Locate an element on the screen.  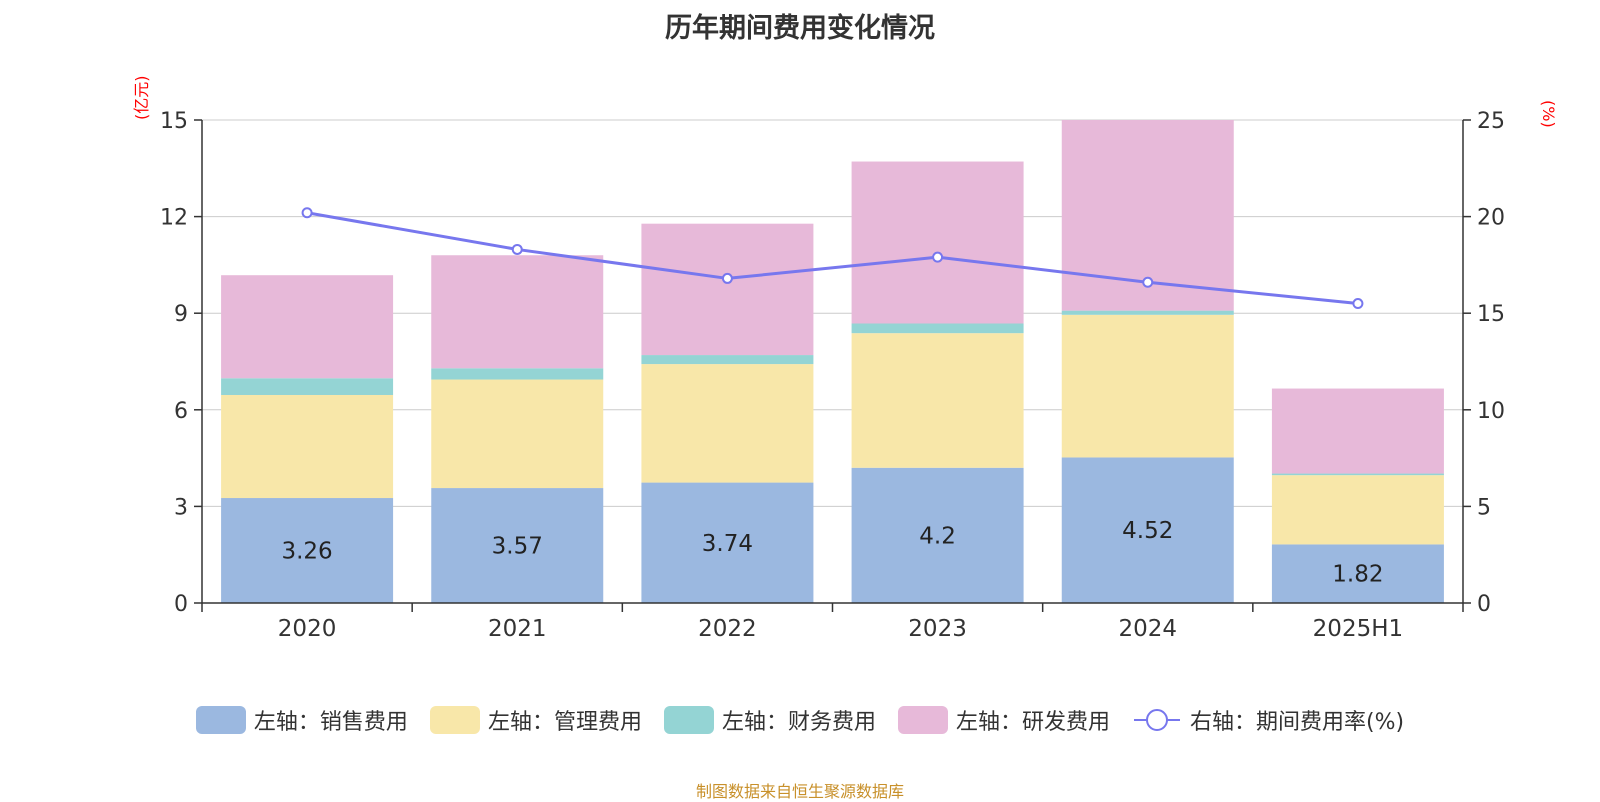
right-axis-tick-label: 0 is located at coordinates (1484, 604).